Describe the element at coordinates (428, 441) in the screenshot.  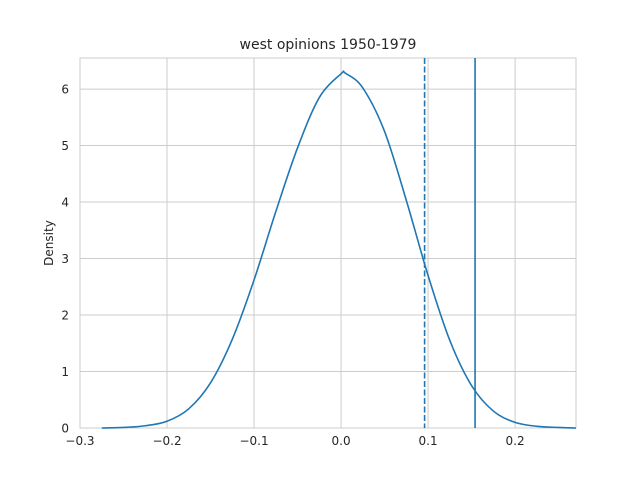
I see `x-tick-label: 0.1` at that location.